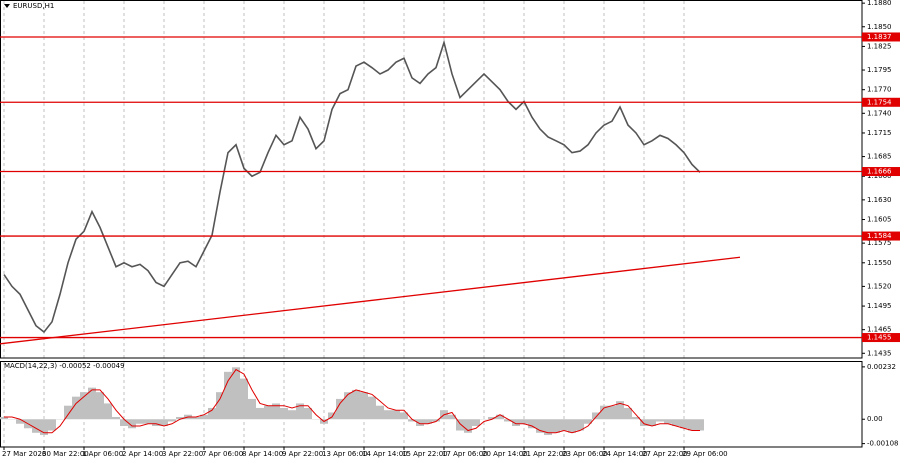  I want to click on x-tick-label: 17 Apr 06:00, so click(465, 454).